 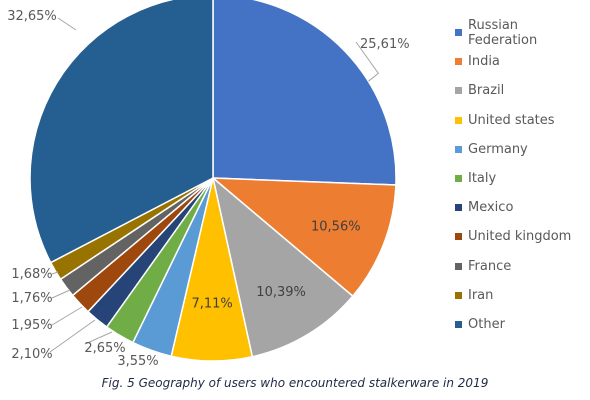 I want to click on legend-item-iran: Iran, so click(x=522, y=295).